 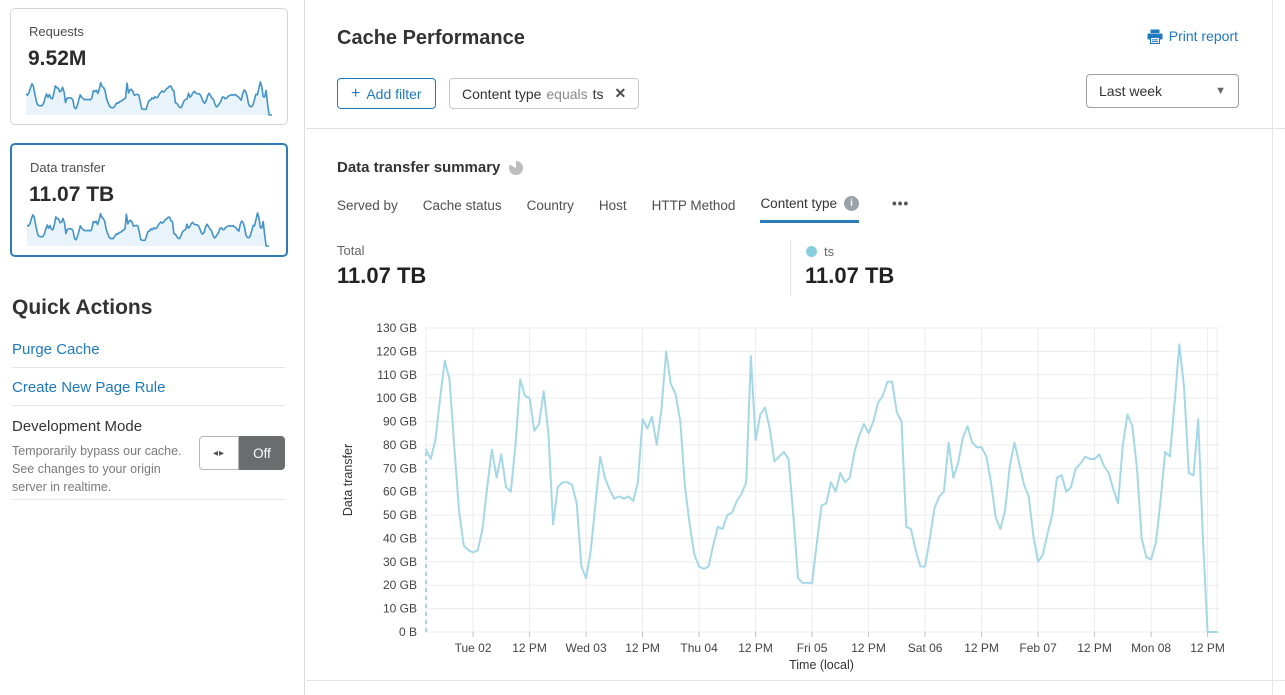 I want to click on info-icon: i, so click(x=851, y=203).